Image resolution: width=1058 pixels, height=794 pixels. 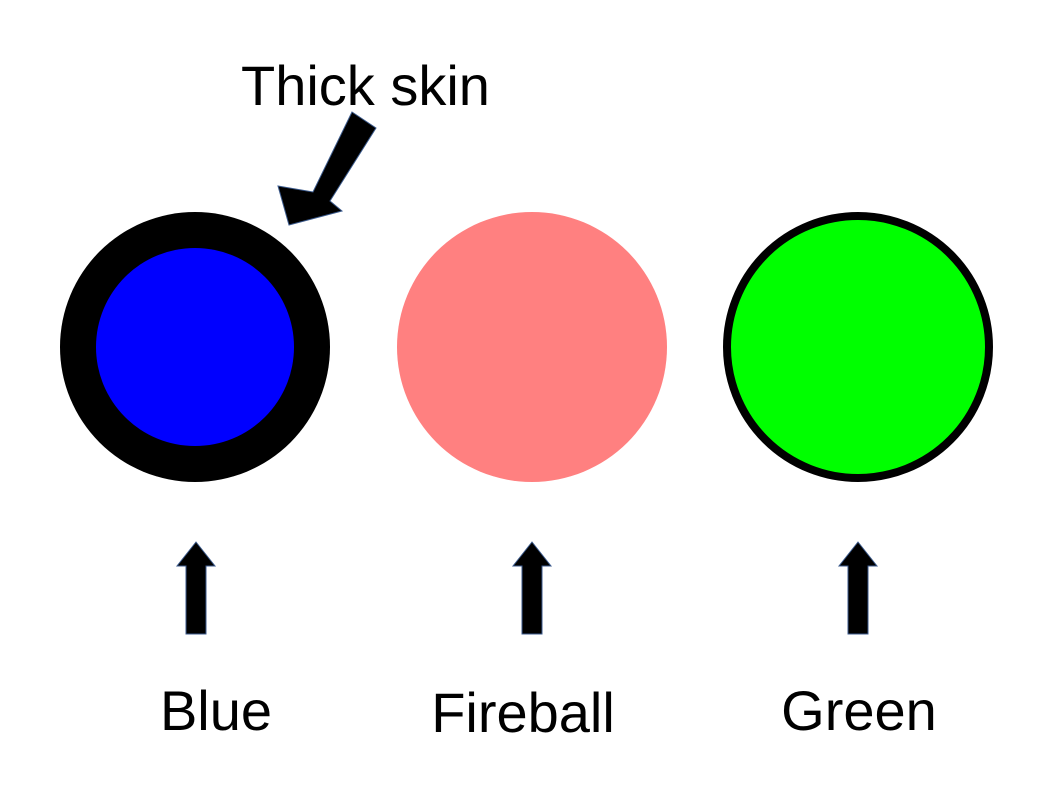 What do you see at coordinates (365, 85) in the screenshot?
I see `thick-skin-label: Thick skin` at bounding box center [365, 85].